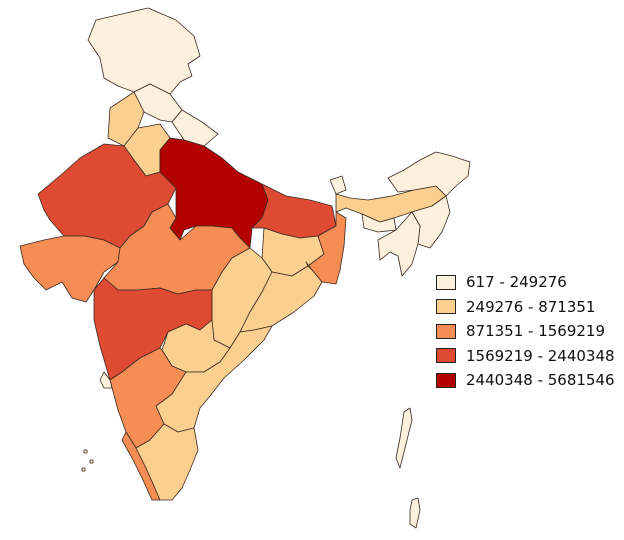  Describe the element at coordinates (531, 306) in the screenshot. I see `legend-label: 249276 - 871351` at that location.